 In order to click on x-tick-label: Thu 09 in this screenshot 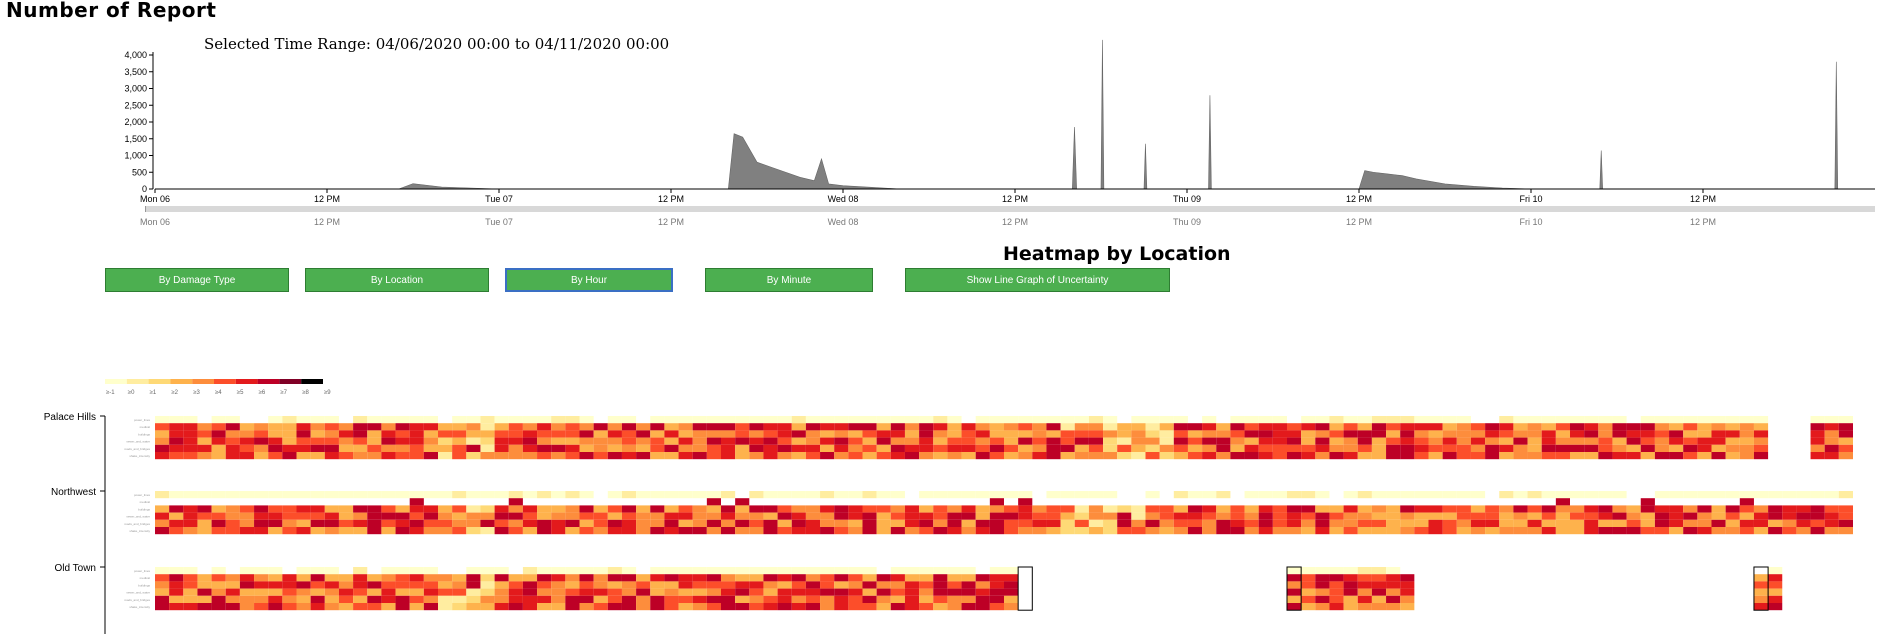, I will do `click(1187, 199)`.